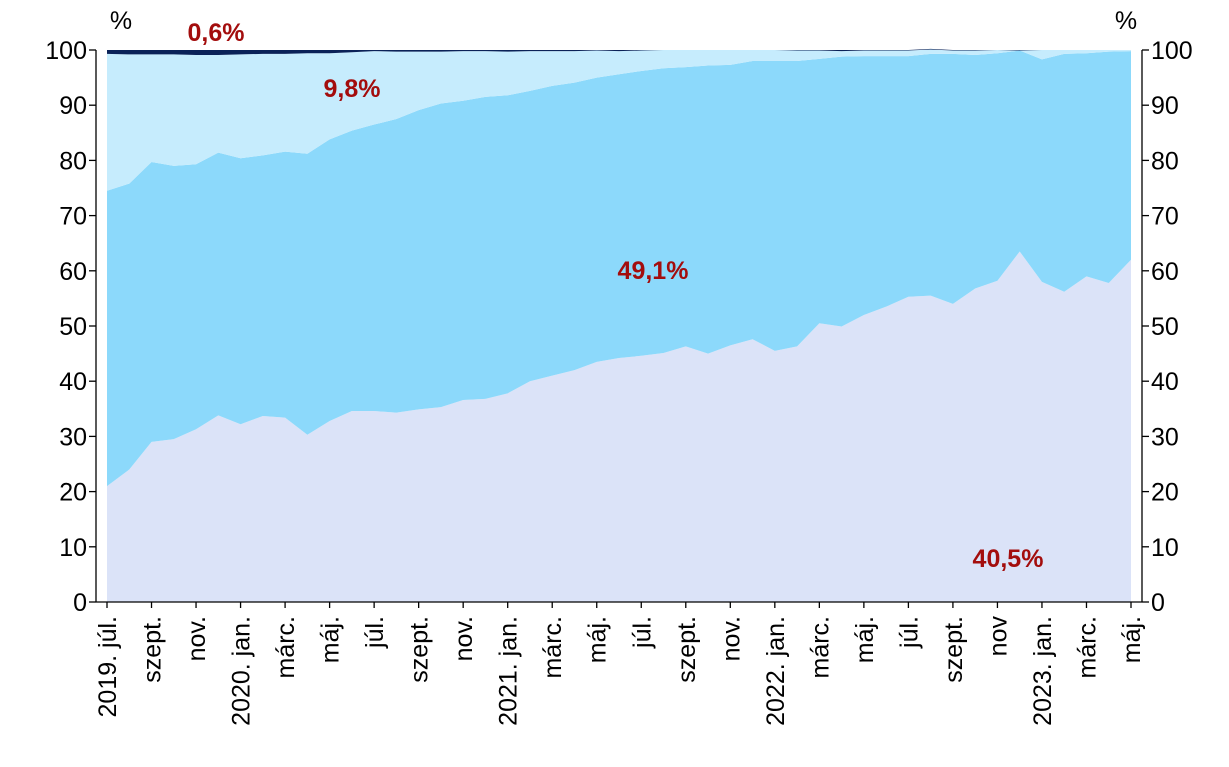 Image resolution: width=1229 pixels, height=767 pixels. What do you see at coordinates (73, 493) in the screenshot?
I see `left-y-tick-label: 20` at bounding box center [73, 493].